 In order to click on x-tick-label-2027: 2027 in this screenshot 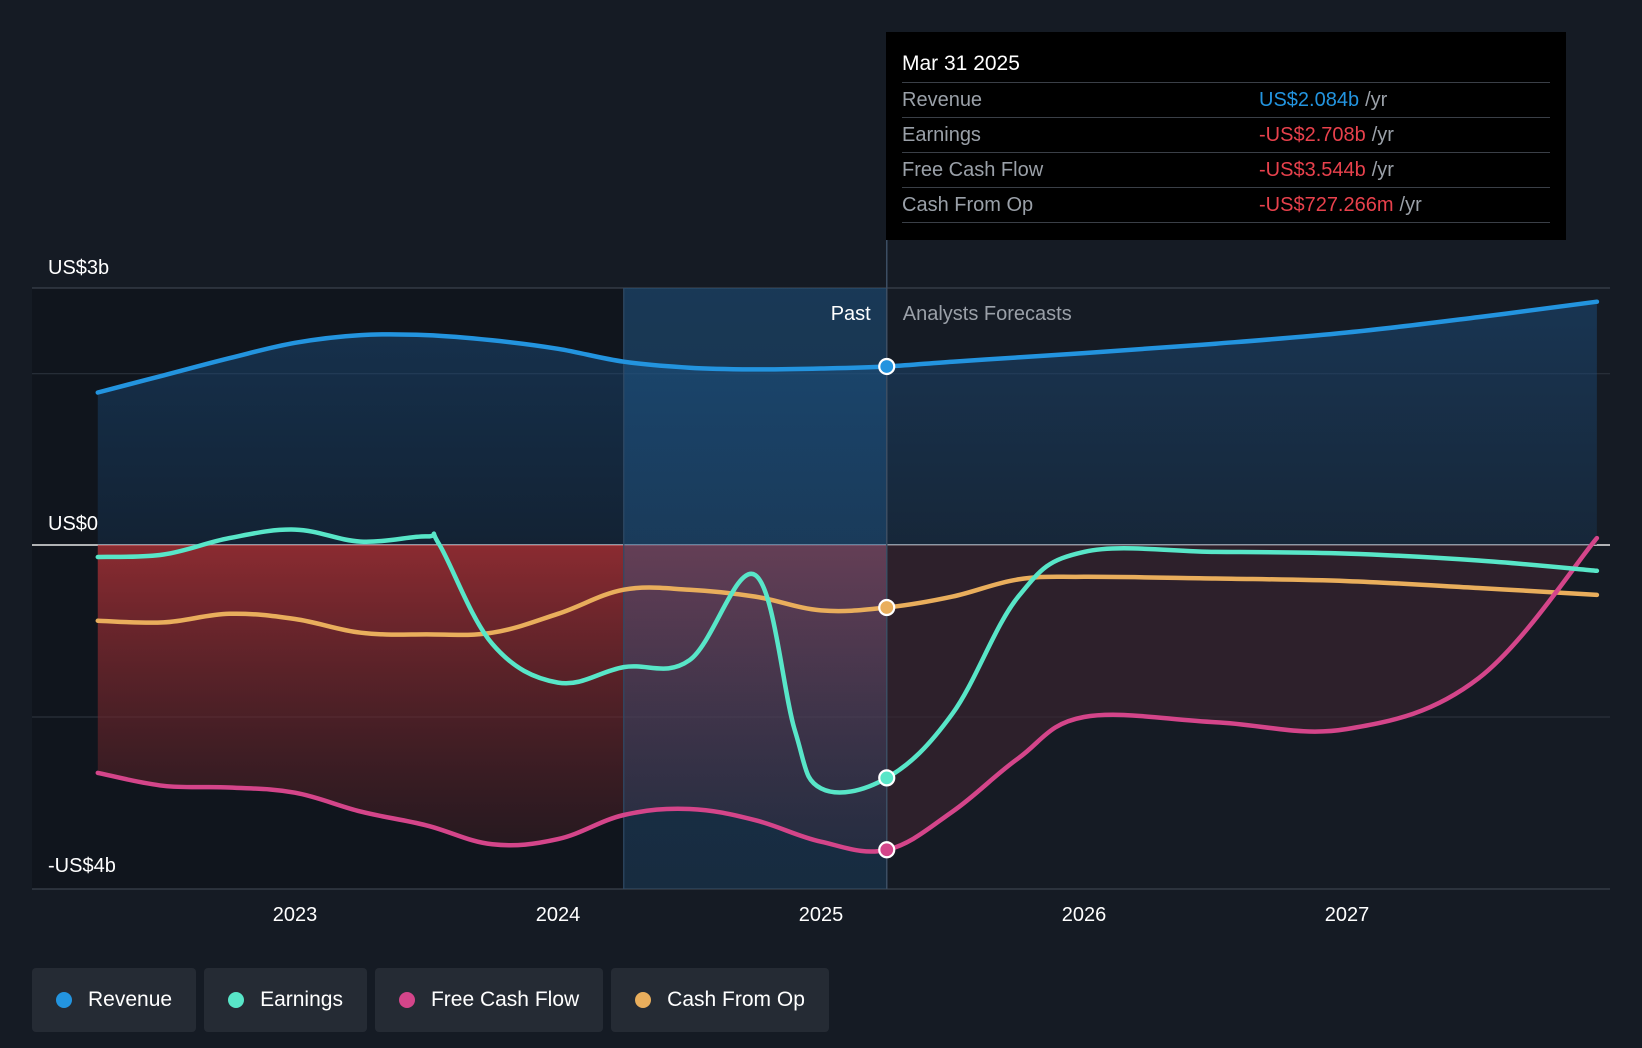, I will do `click(1347, 915)`.